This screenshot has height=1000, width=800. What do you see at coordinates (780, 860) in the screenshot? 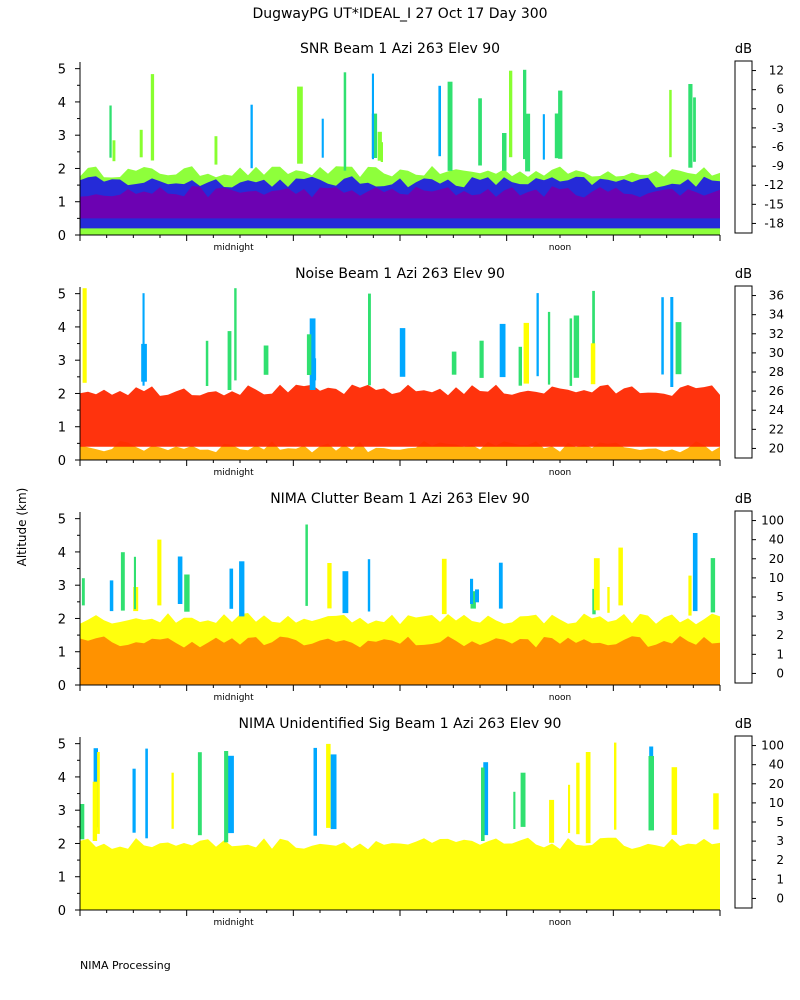
I see `colorbar-label: 2` at bounding box center [780, 860].